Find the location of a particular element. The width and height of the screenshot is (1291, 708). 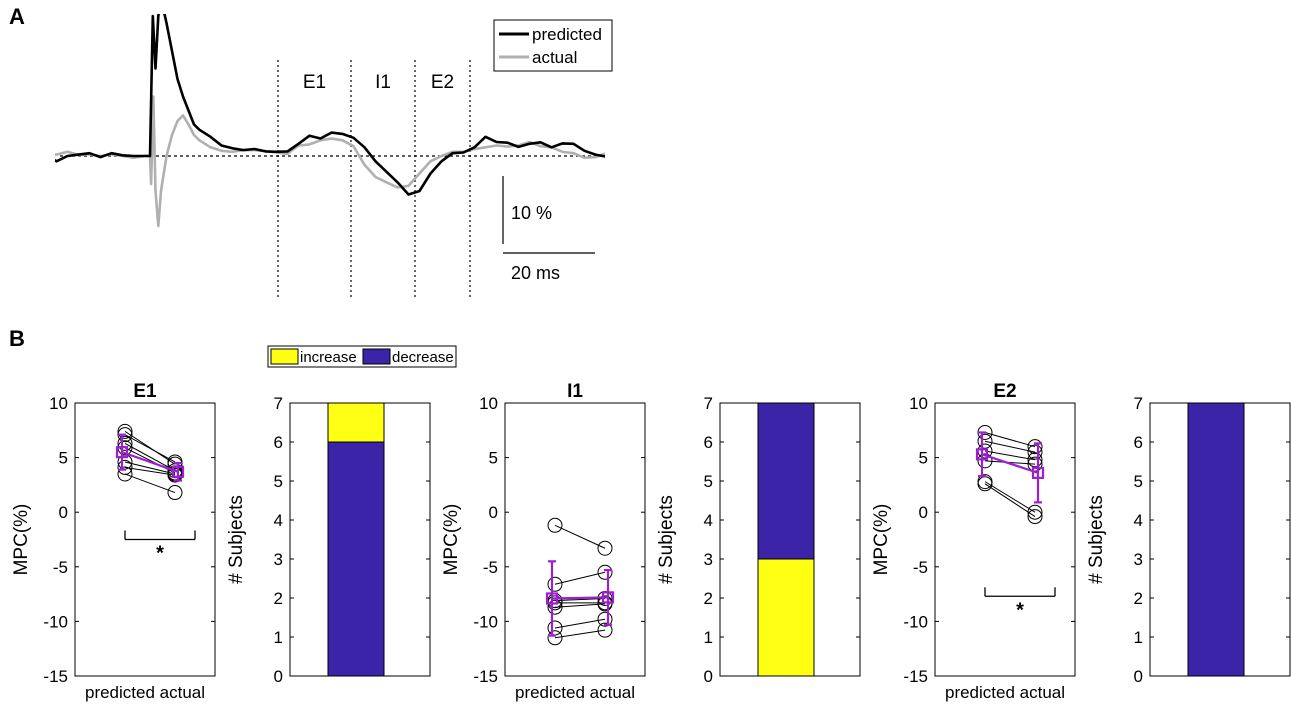

trace-predicted is located at coordinates (330, 105).